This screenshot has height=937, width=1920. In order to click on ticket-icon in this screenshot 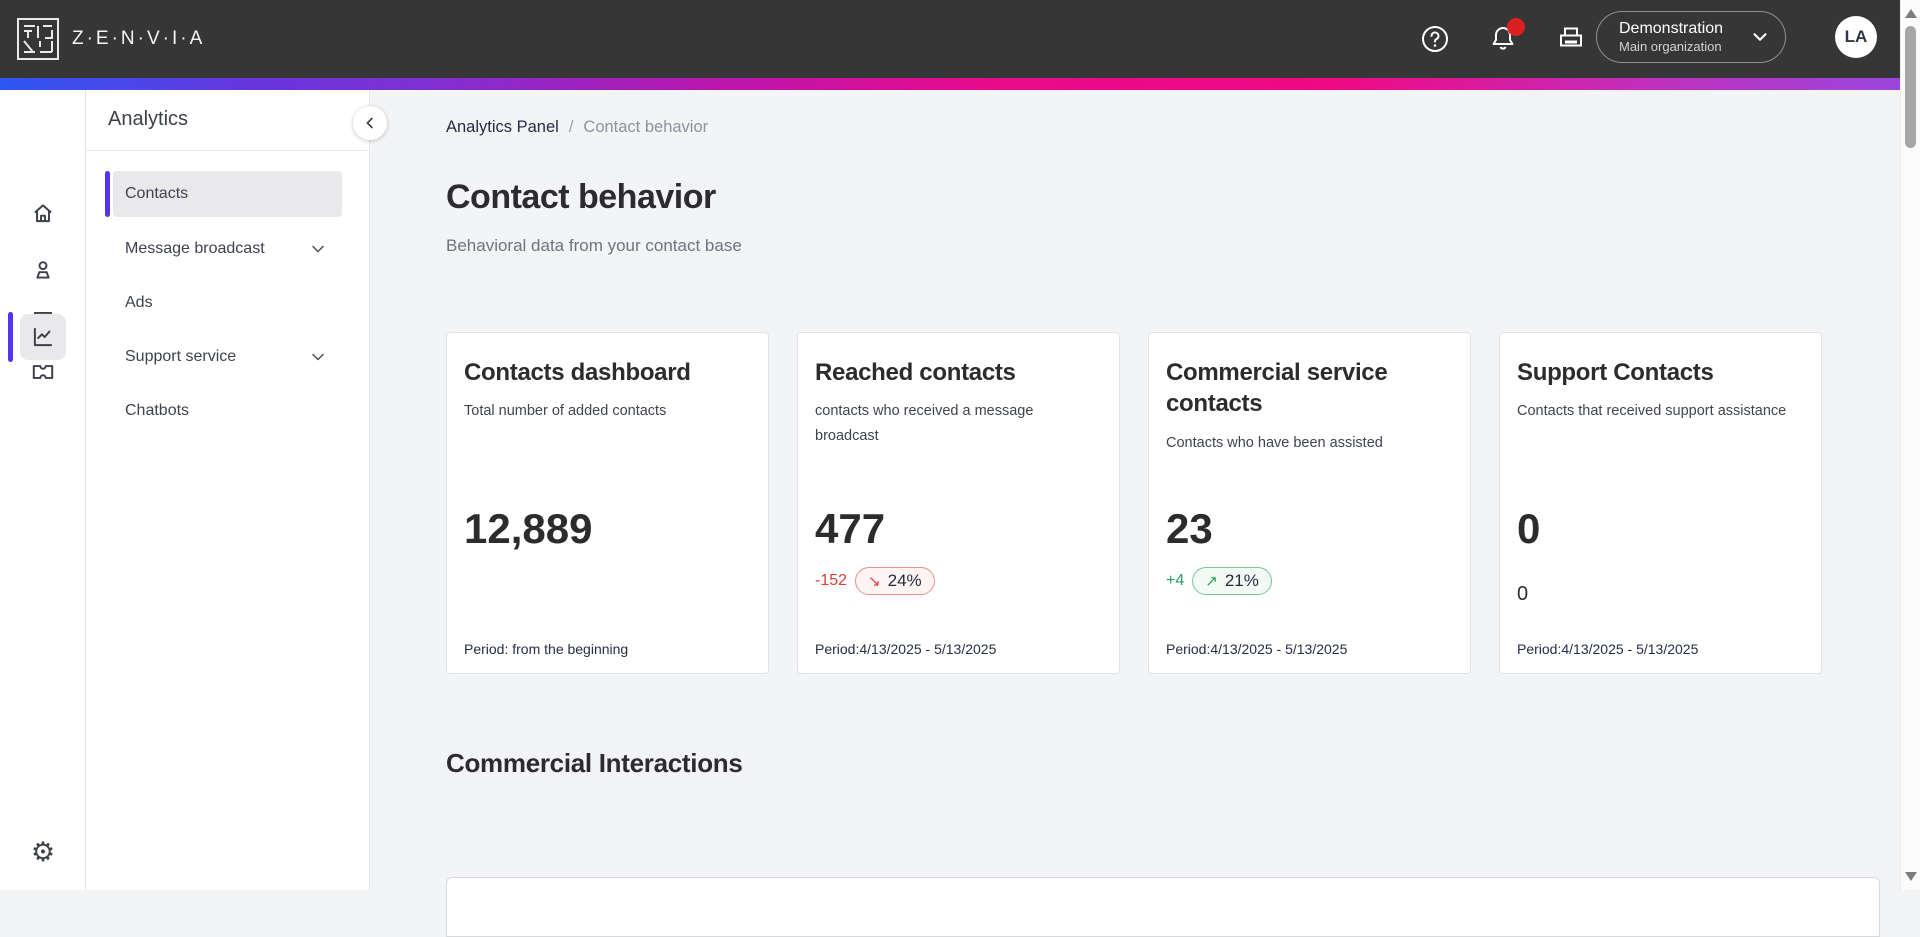, I will do `click(43, 372)`.